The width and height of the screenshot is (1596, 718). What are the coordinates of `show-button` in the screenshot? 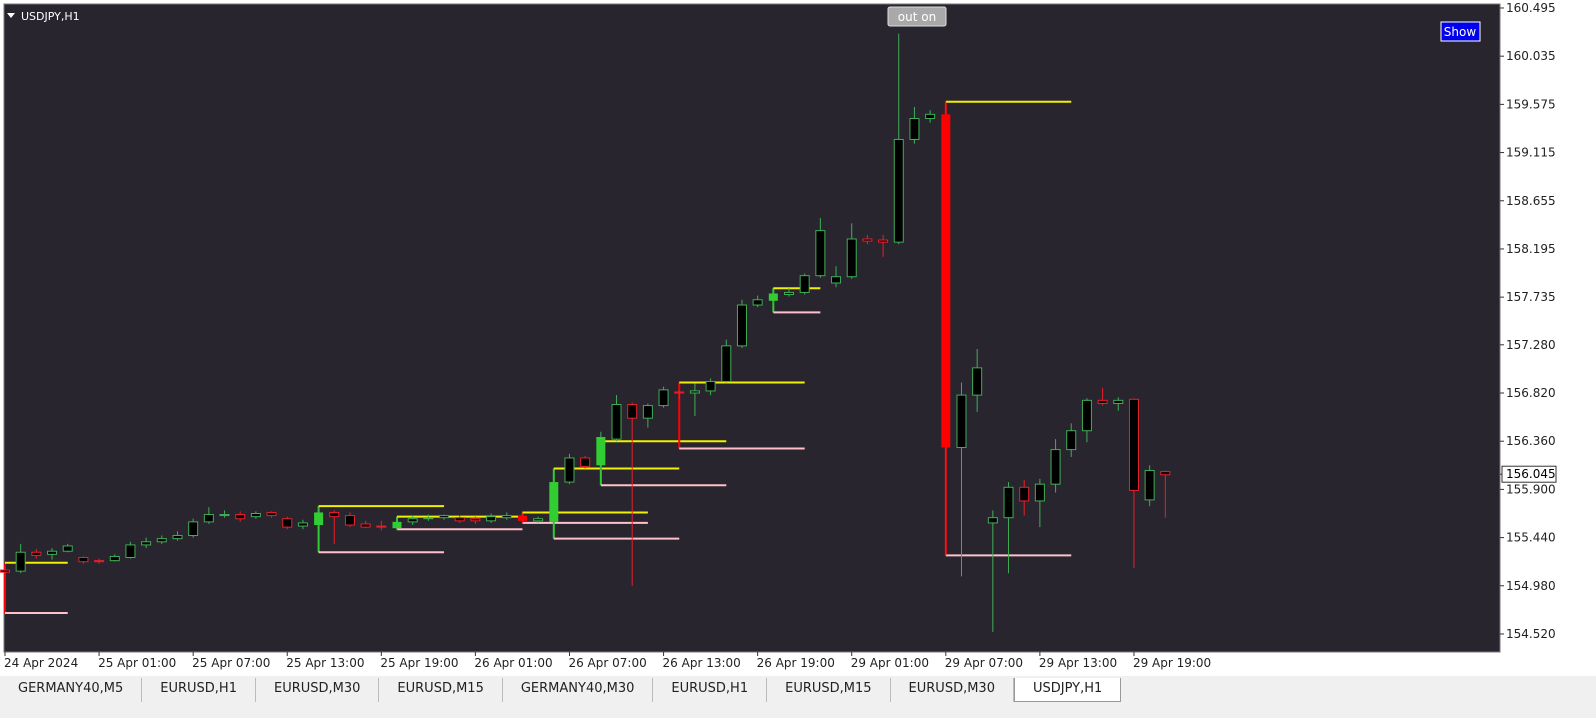 It's located at (1460, 31).